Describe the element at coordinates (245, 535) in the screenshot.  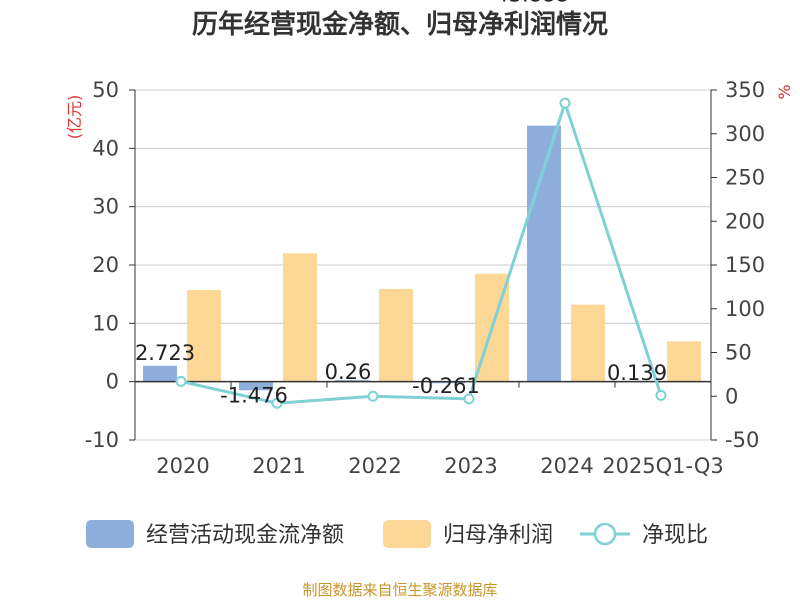
I see `legend-label: 经营活动现金流净额` at that location.